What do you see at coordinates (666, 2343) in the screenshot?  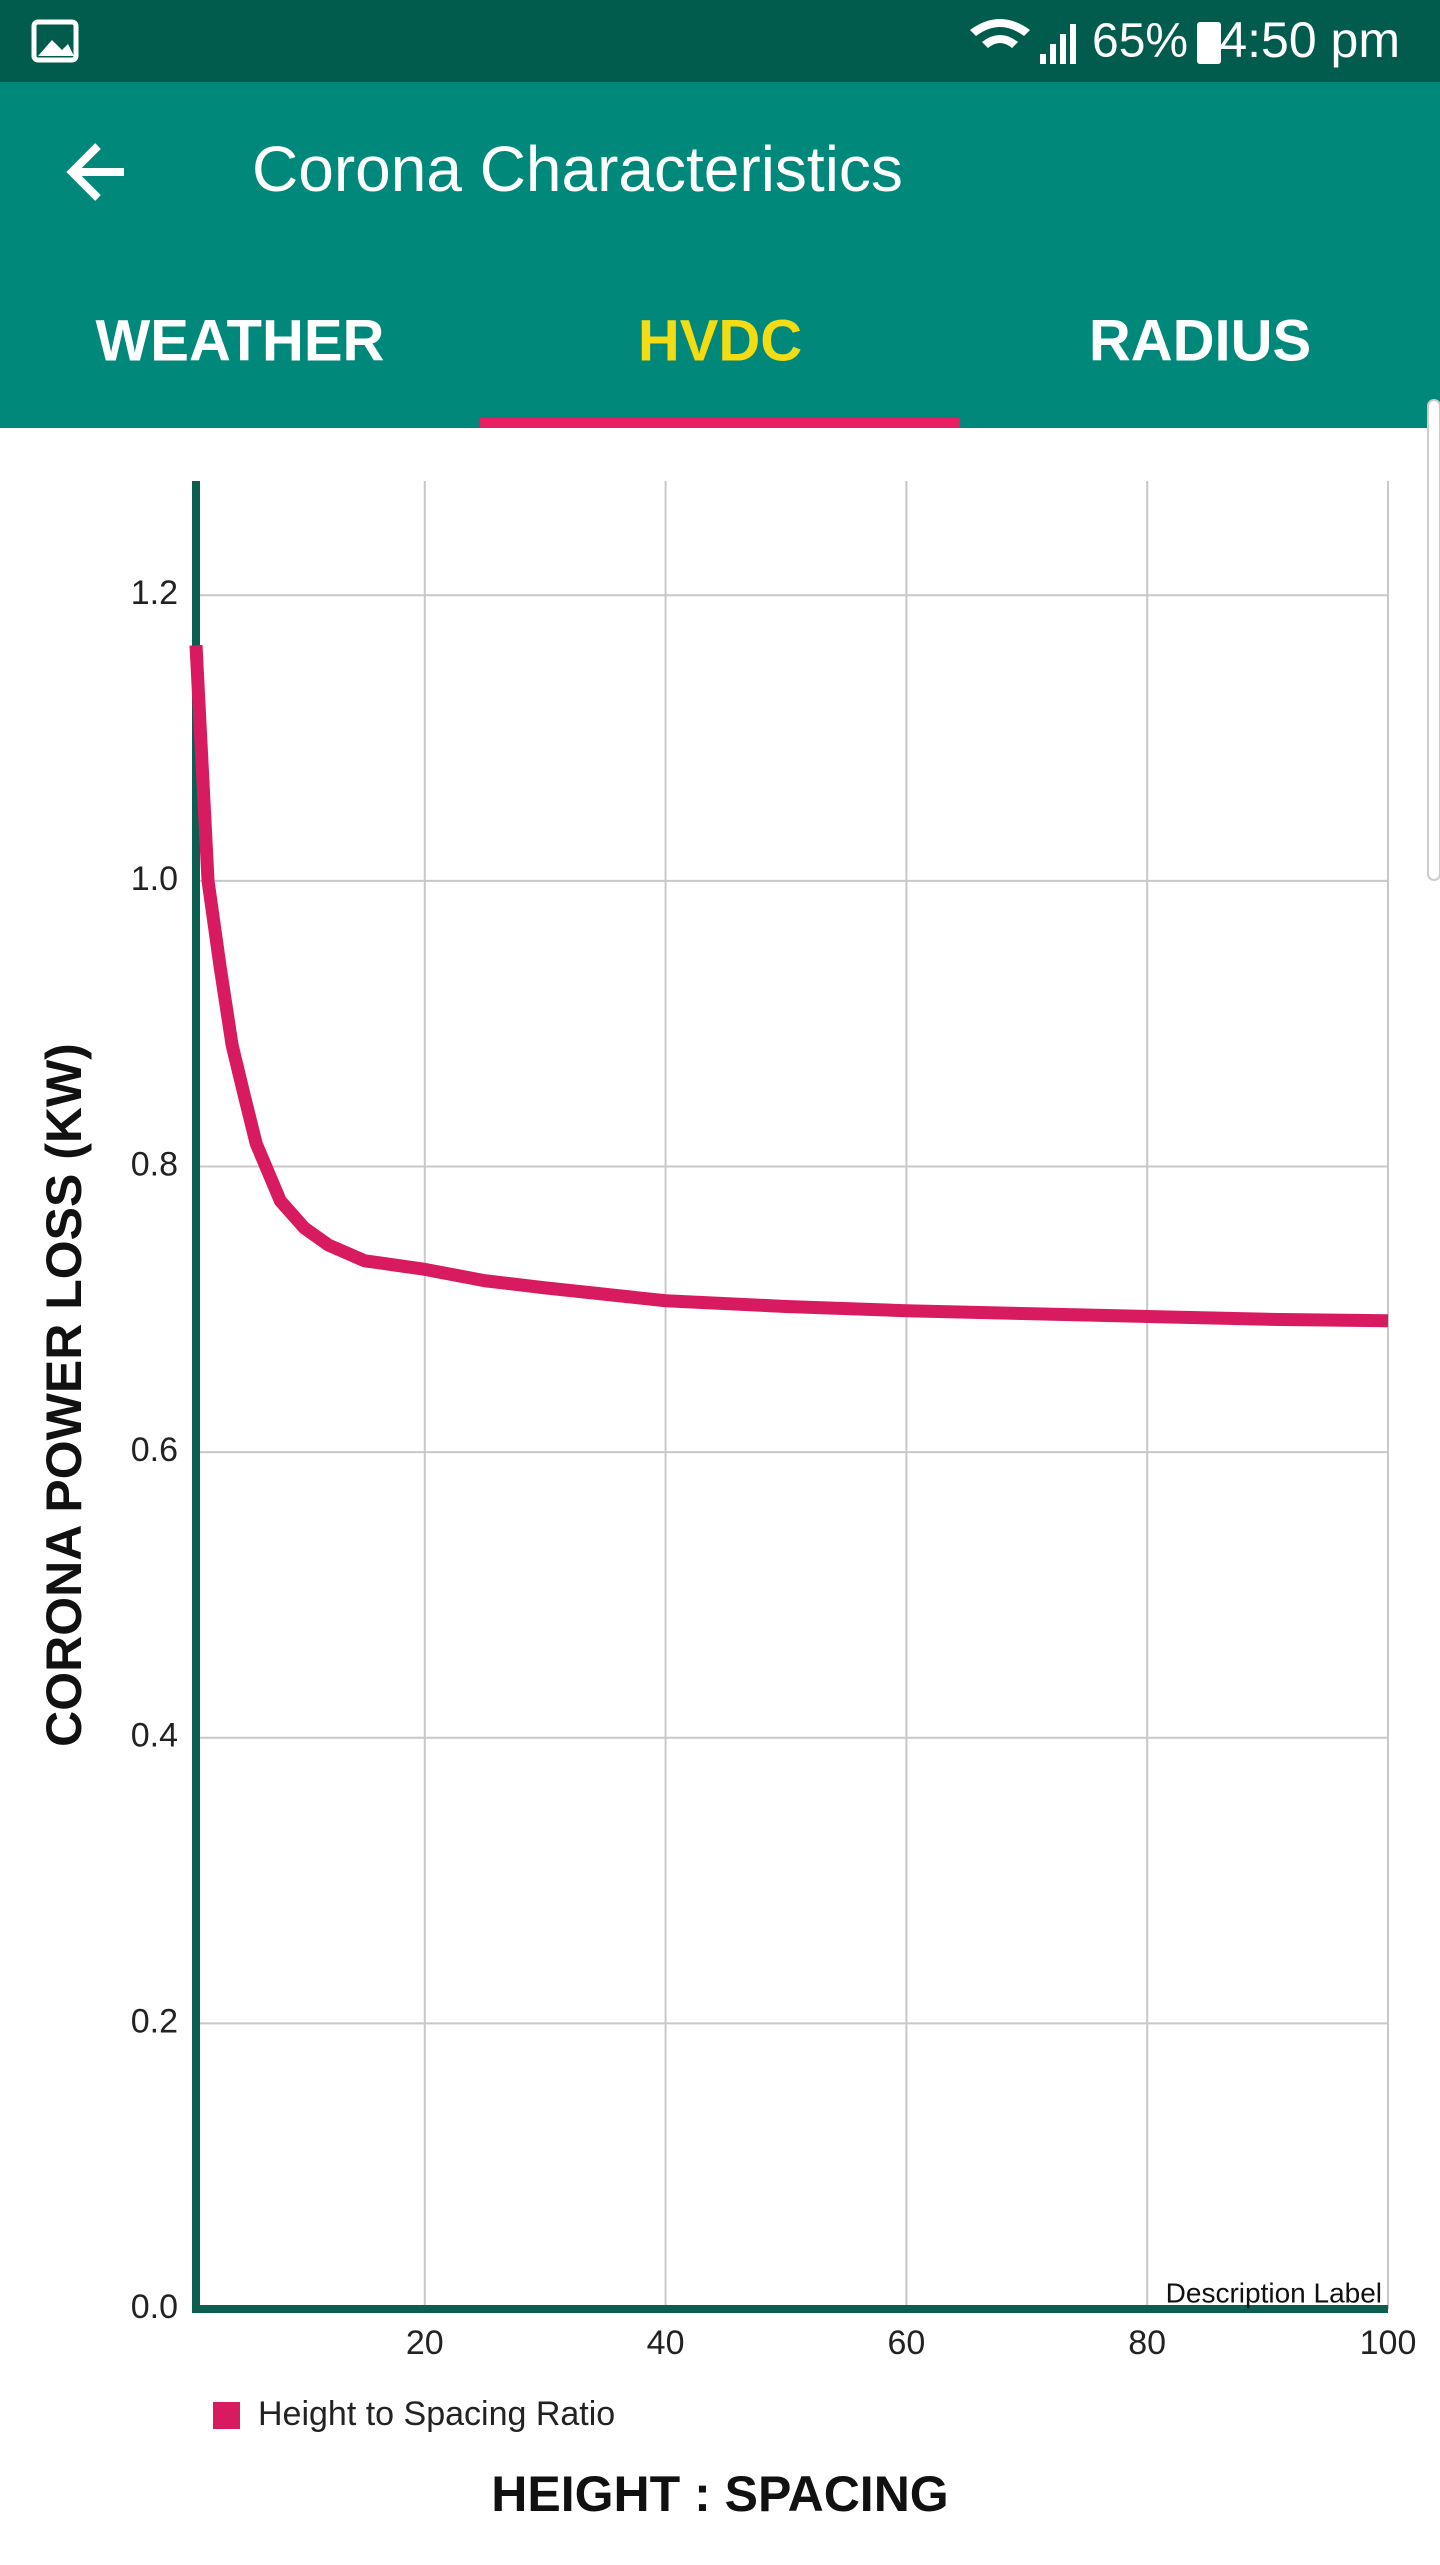 I see `x-tick-label: 40` at bounding box center [666, 2343].